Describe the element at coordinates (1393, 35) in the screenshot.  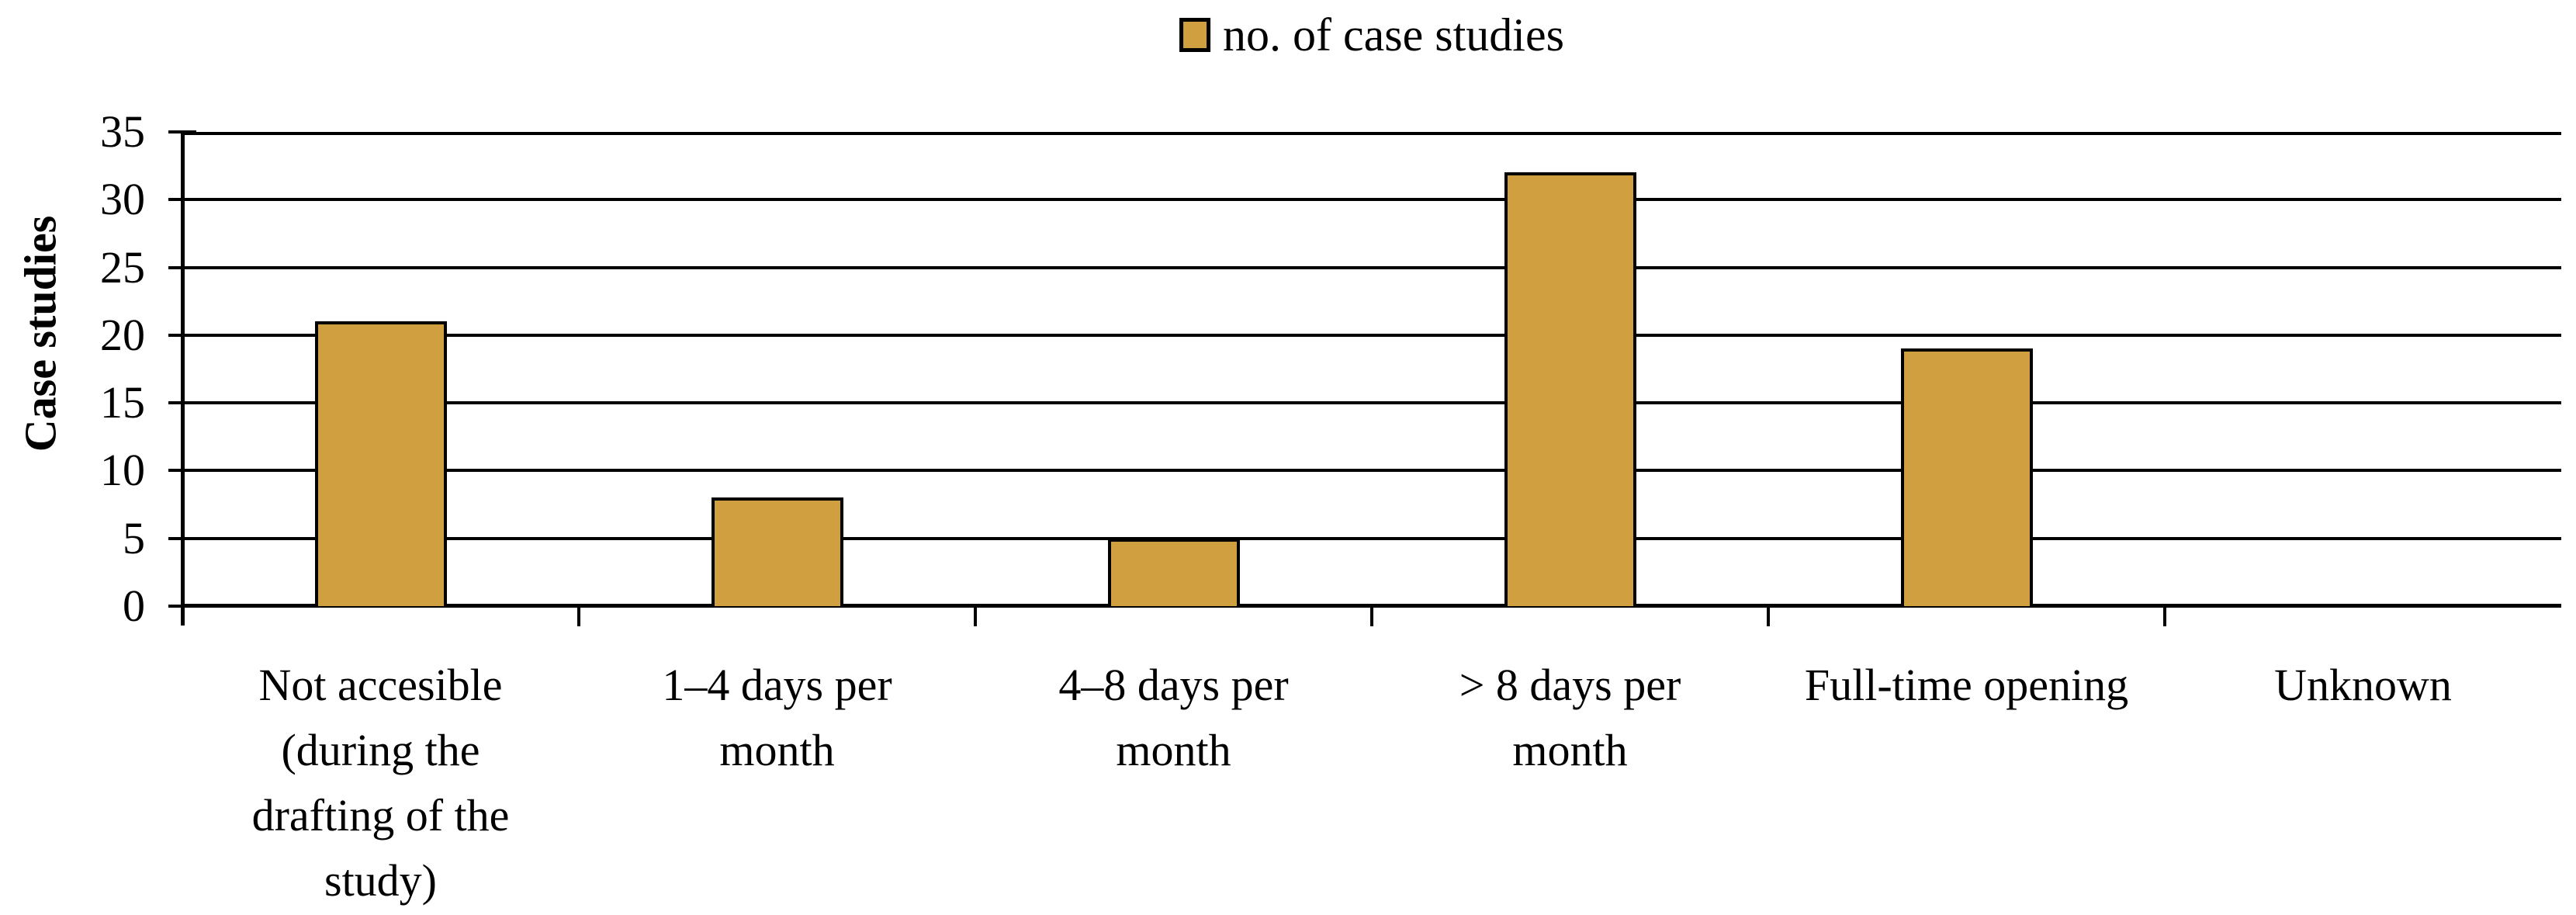
I see `legend-label: no. of case studies` at that location.